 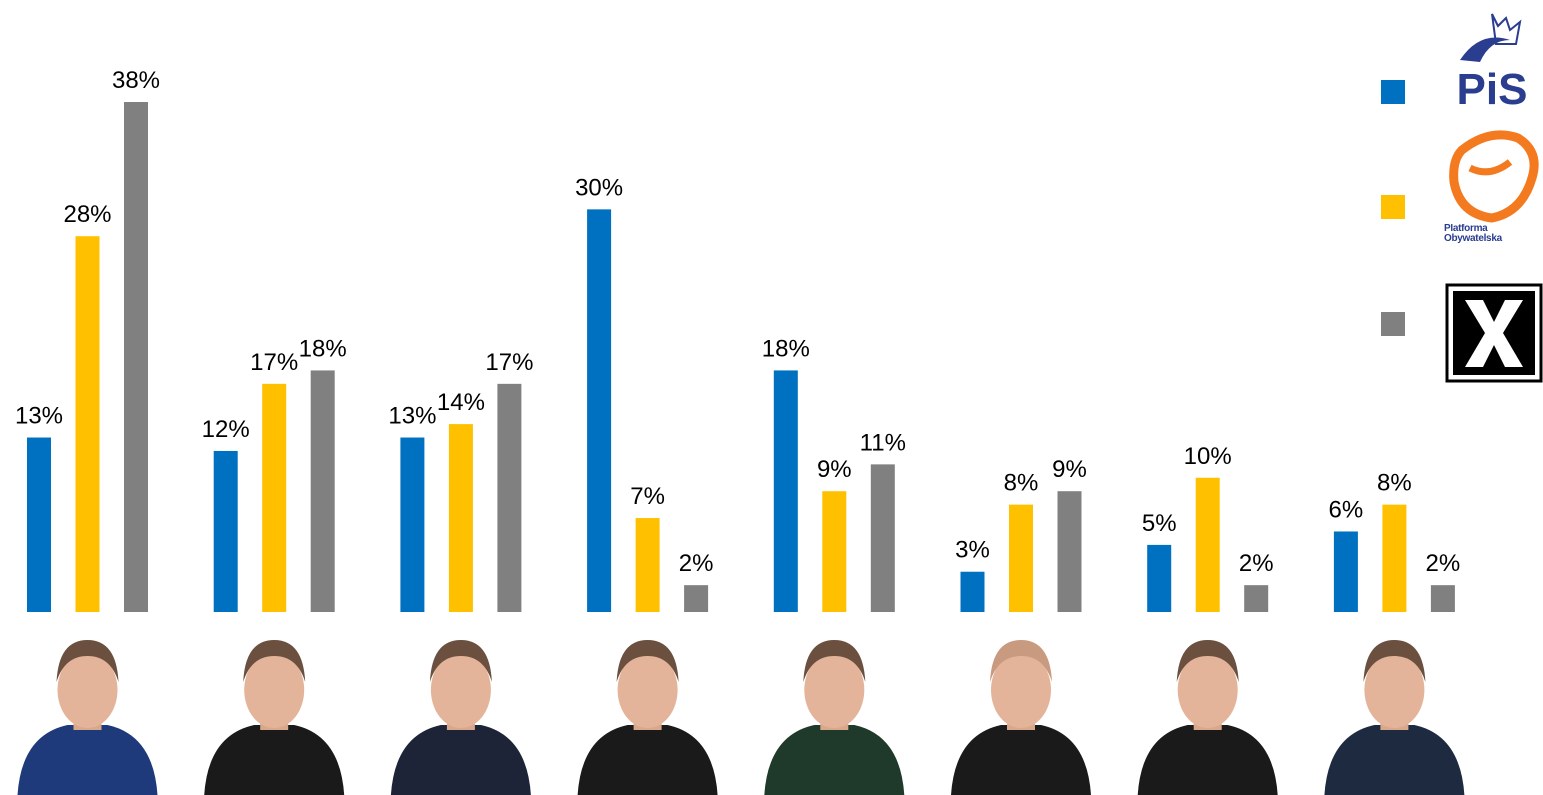 What do you see at coordinates (1494, 176) in the screenshot?
I see `po-logo` at bounding box center [1494, 176].